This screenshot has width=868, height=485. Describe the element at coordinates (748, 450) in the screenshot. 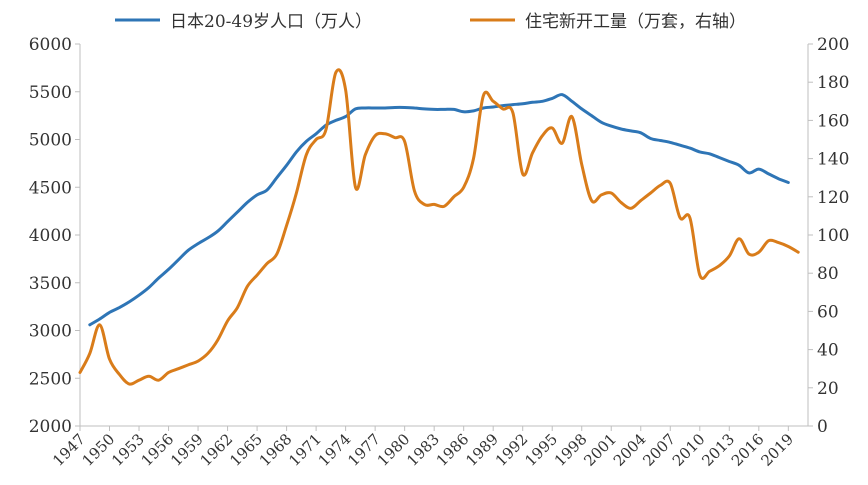

I see `x-tick-label: 2016` at that location.